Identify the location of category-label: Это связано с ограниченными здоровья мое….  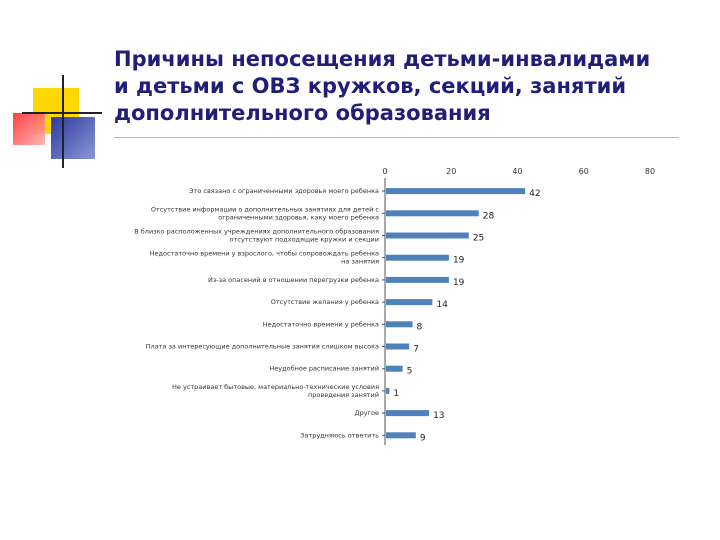
(284, 191).